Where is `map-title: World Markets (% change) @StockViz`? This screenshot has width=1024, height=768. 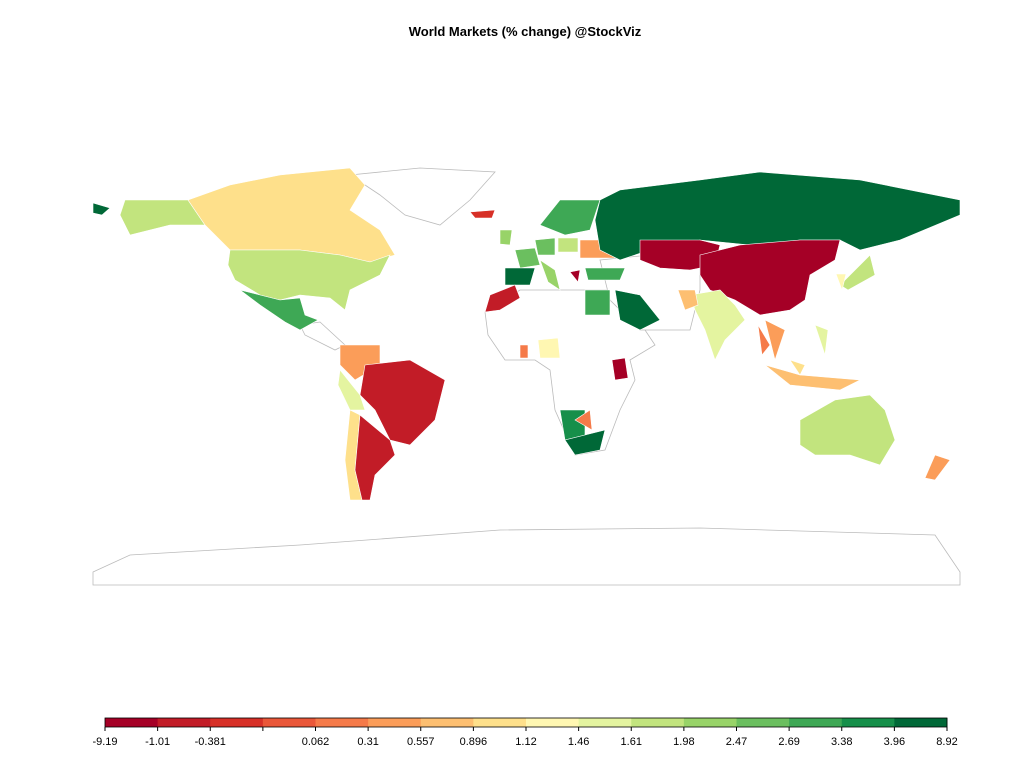 map-title: World Markets (% change) @StockViz is located at coordinates (525, 31).